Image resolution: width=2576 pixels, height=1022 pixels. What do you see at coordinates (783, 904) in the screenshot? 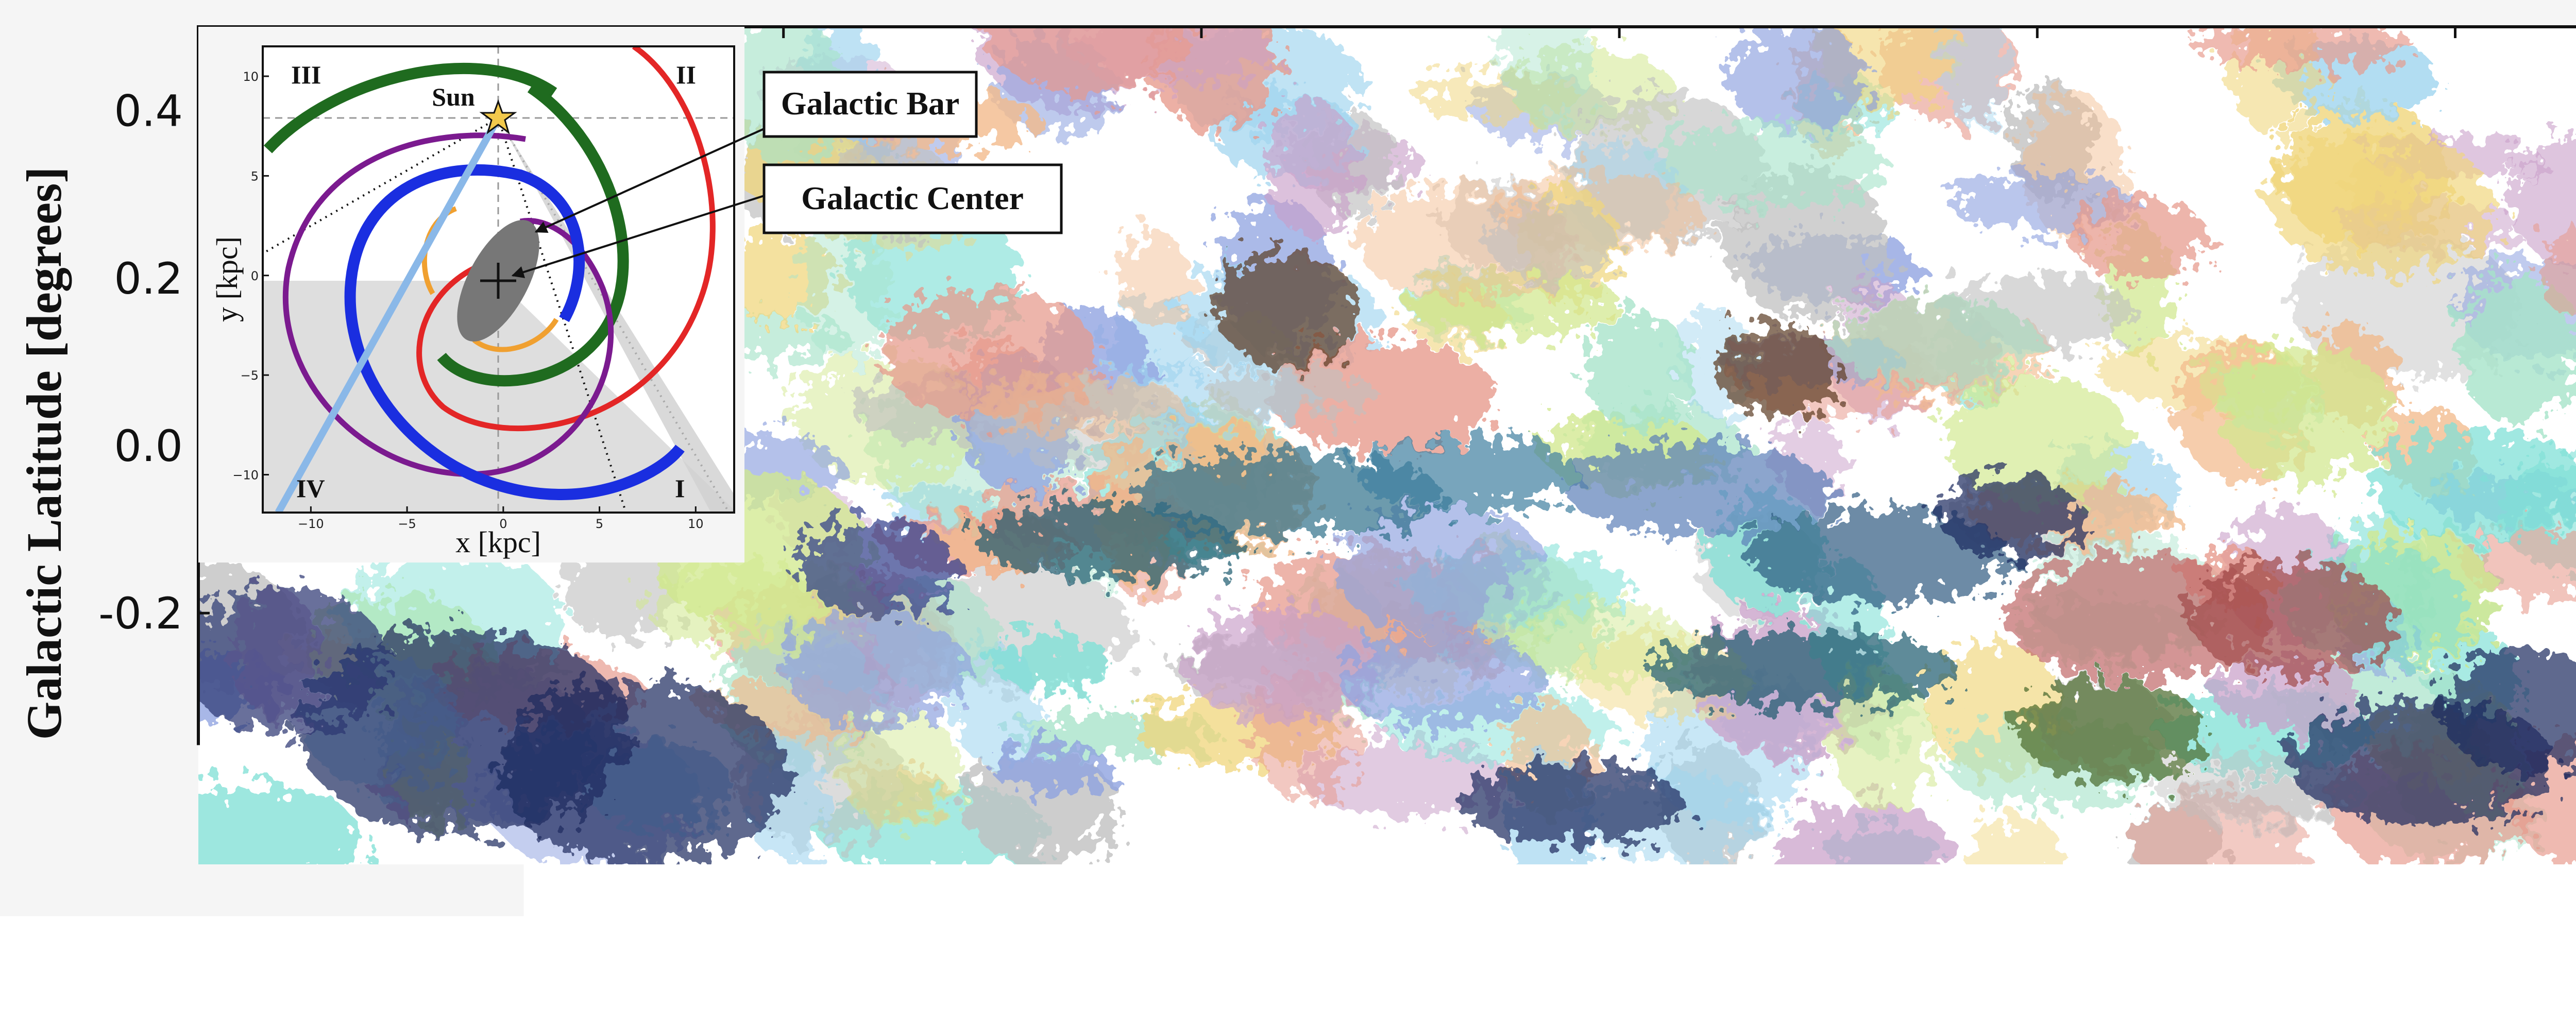
I see `x-tick-label: 333.0` at bounding box center [783, 904].